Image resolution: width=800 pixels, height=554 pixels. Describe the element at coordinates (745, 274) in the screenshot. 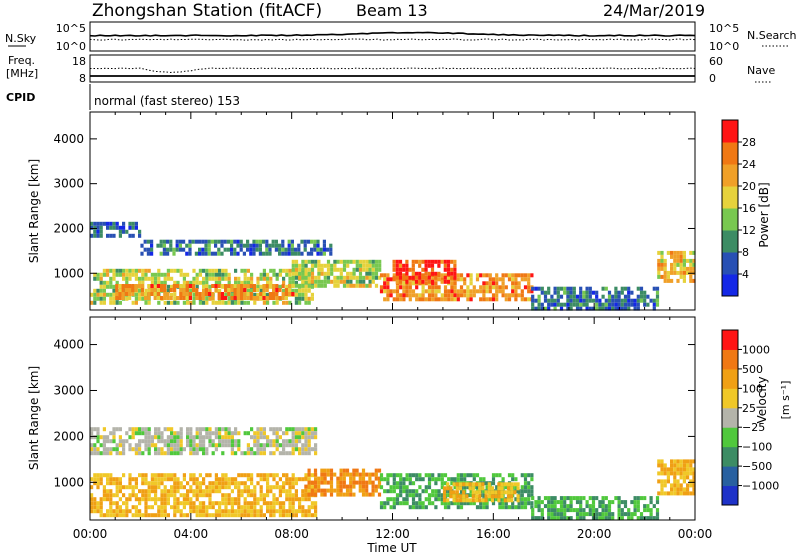

I see `colorbar-tick-label: 4` at that location.